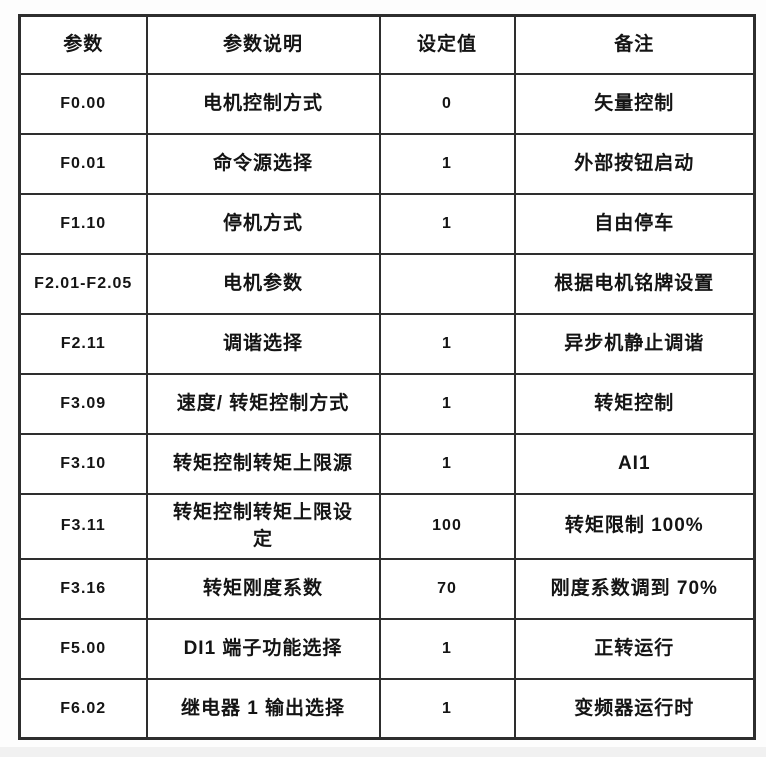 The image size is (766, 757). I want to click on param-cell: F3.11, so click(83, 526).